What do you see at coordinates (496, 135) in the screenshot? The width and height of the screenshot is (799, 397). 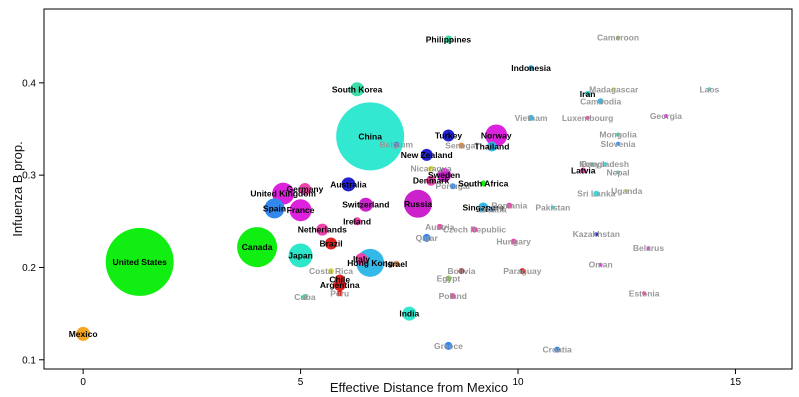 I see `point-label: Norway` at bounding box center [496, 135].